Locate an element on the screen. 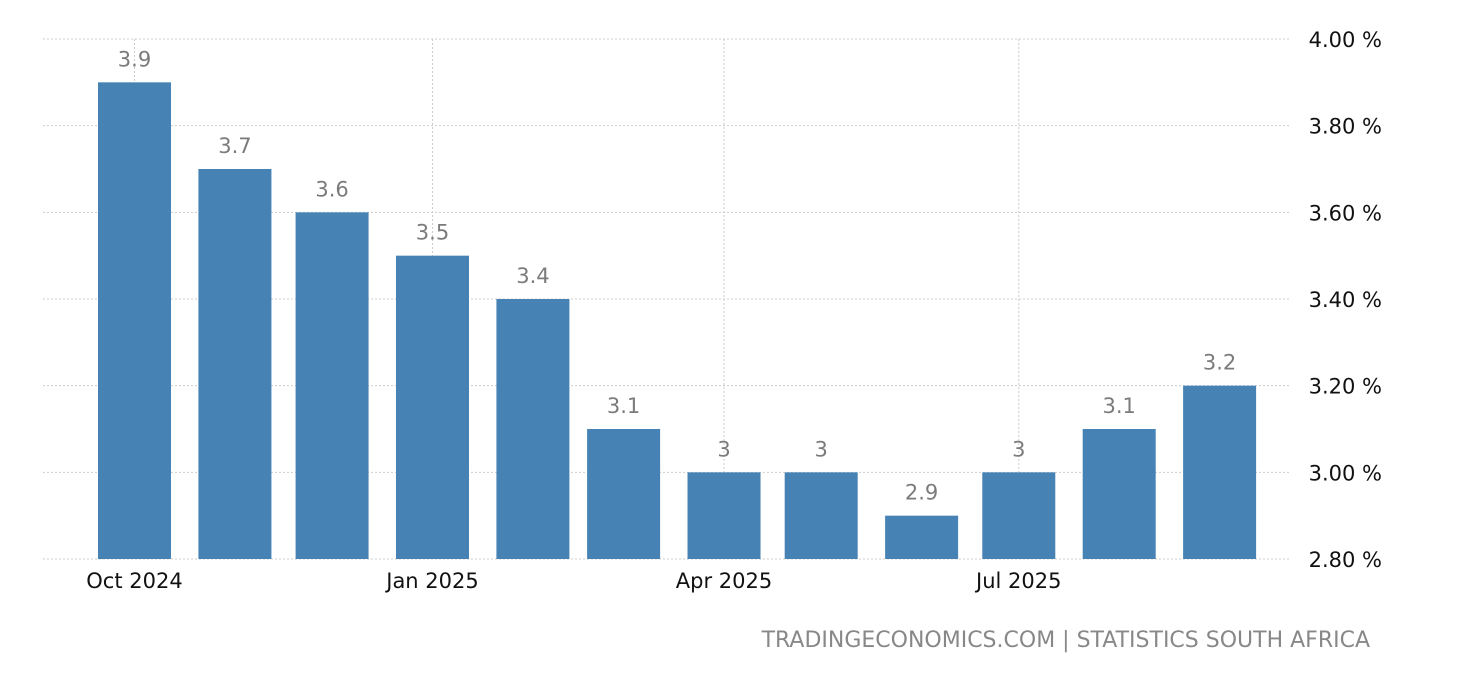 This screenshot has width=1460, height=680. data-label: 3.6 is located at coordinates (331, 189).